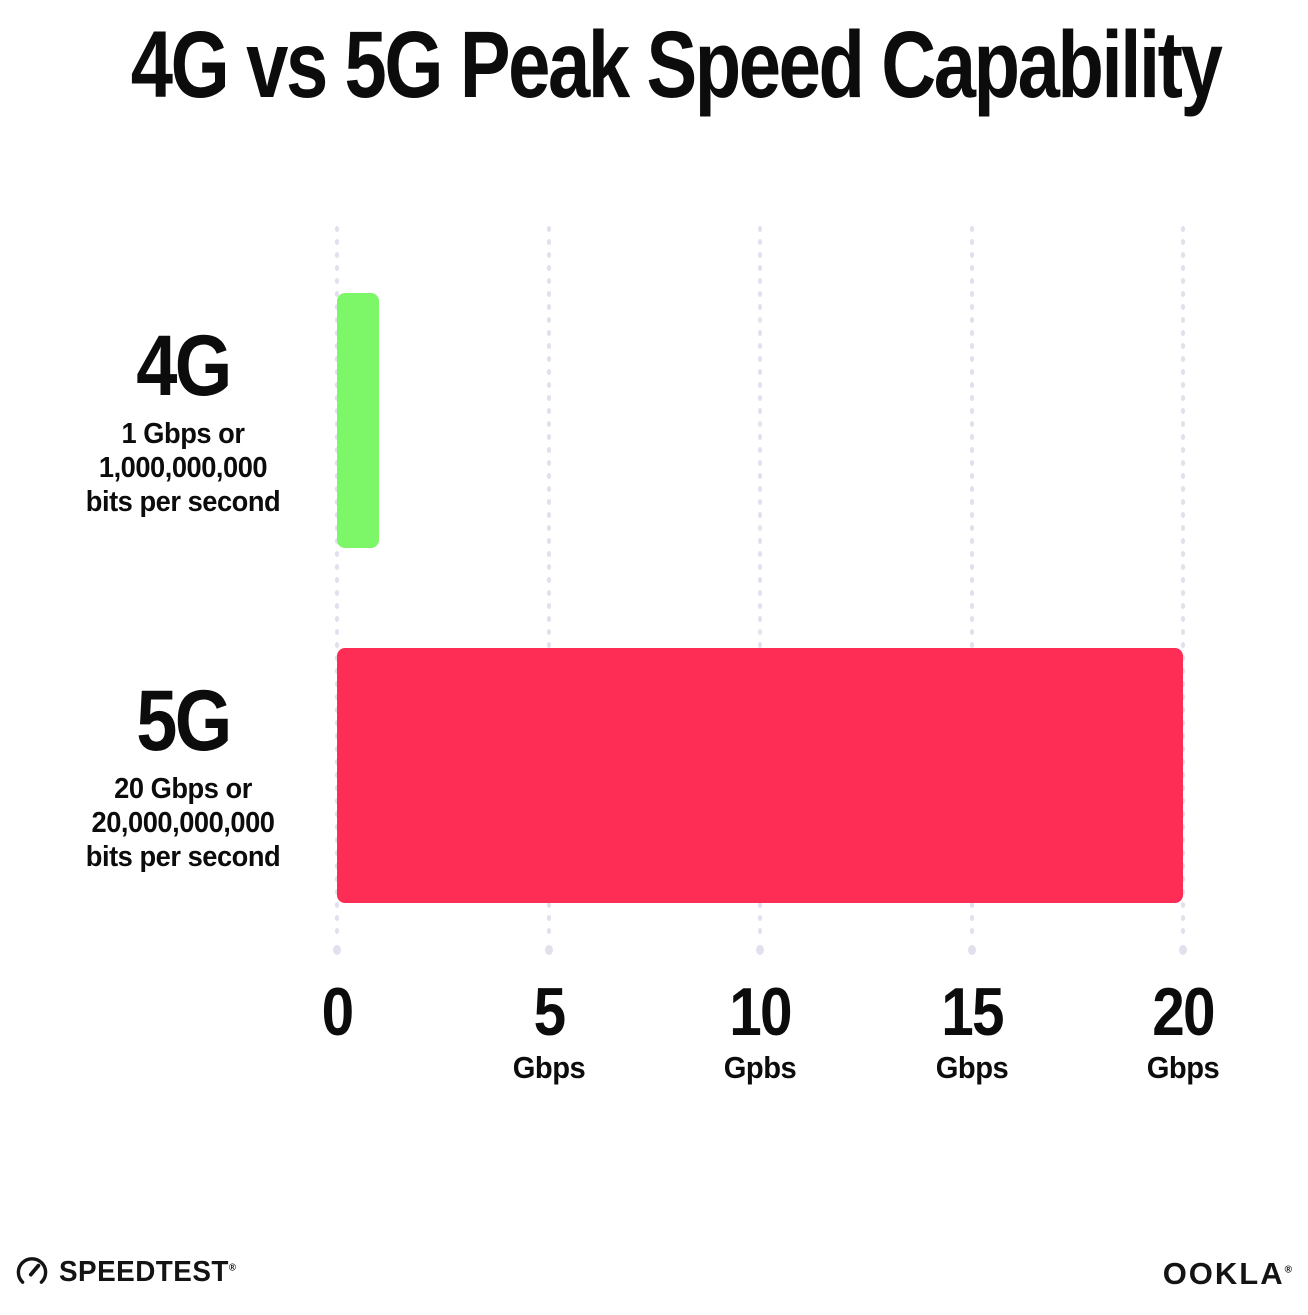 The image size is (1308, 1315). Describe the element at coordinates (760, 1012) in the screenshot. I see `x-tick-number: 10` at that location.